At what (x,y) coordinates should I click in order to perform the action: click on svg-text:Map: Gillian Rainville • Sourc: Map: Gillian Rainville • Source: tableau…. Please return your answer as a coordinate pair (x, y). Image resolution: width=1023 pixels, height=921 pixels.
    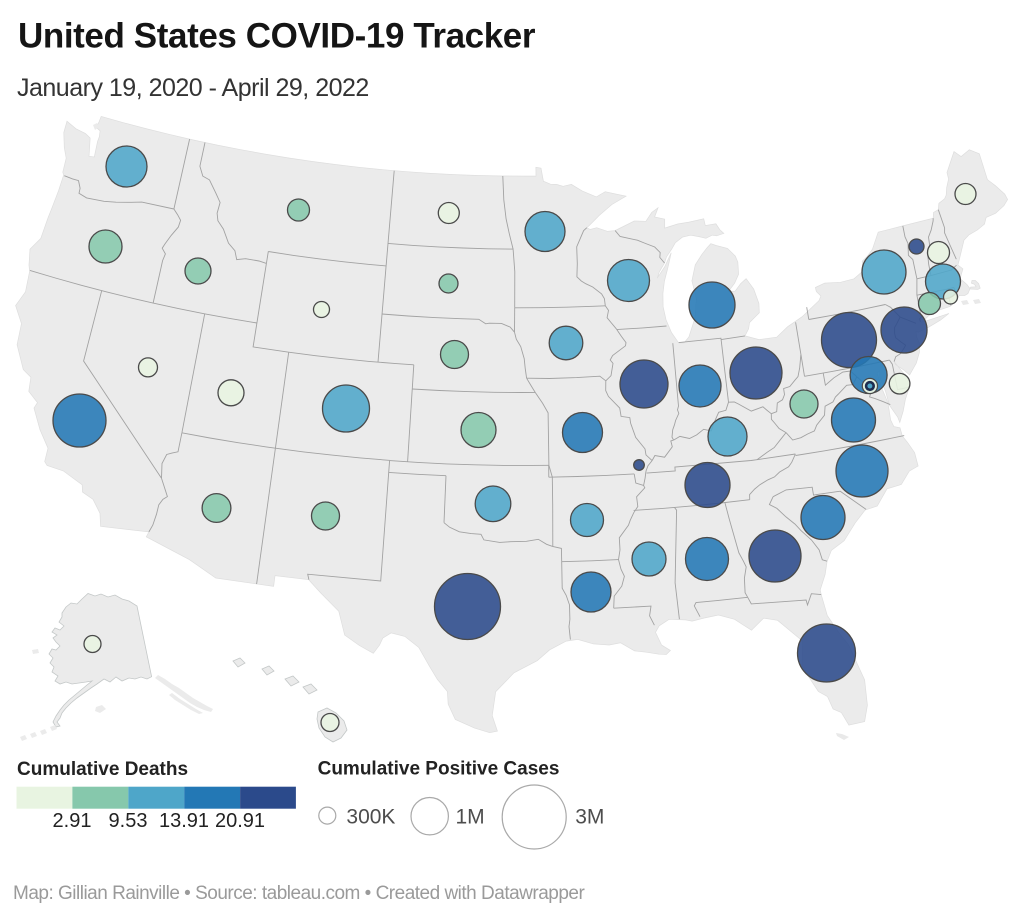
    Looking at the image, I should click on (299, 893).